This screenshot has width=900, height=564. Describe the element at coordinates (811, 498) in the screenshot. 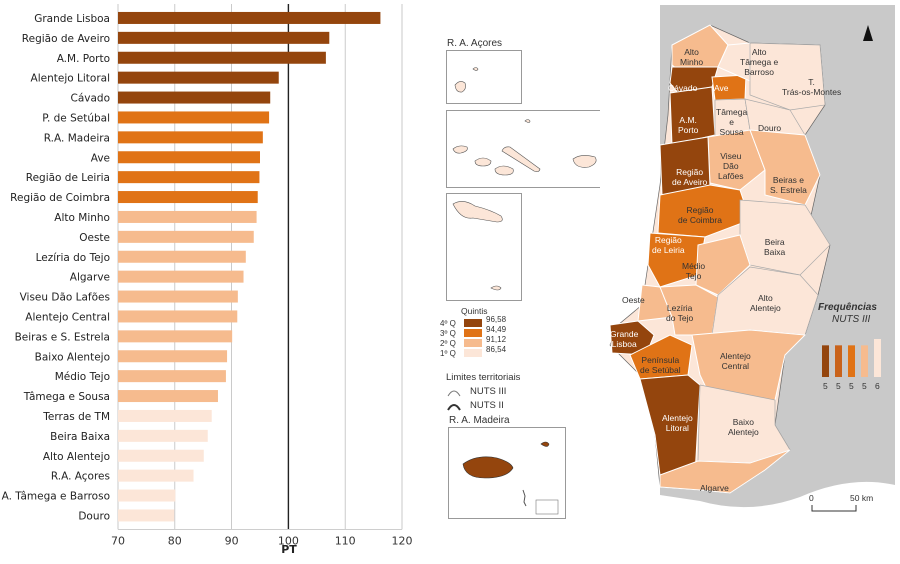

I see `scale-zero: 0` at that location.